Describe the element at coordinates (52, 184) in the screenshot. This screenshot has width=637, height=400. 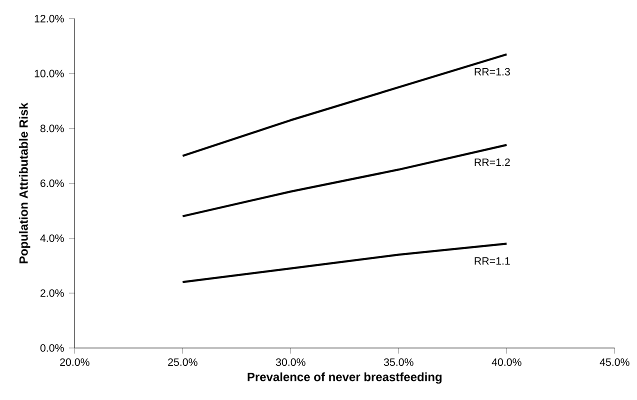
I see `y-tick-label: 6.0%` at that location.